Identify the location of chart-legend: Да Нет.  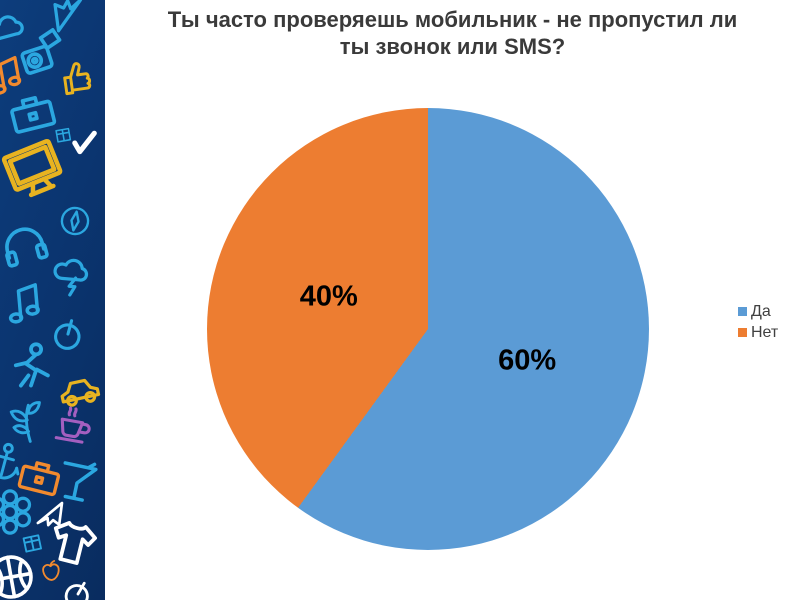
(758, 322).